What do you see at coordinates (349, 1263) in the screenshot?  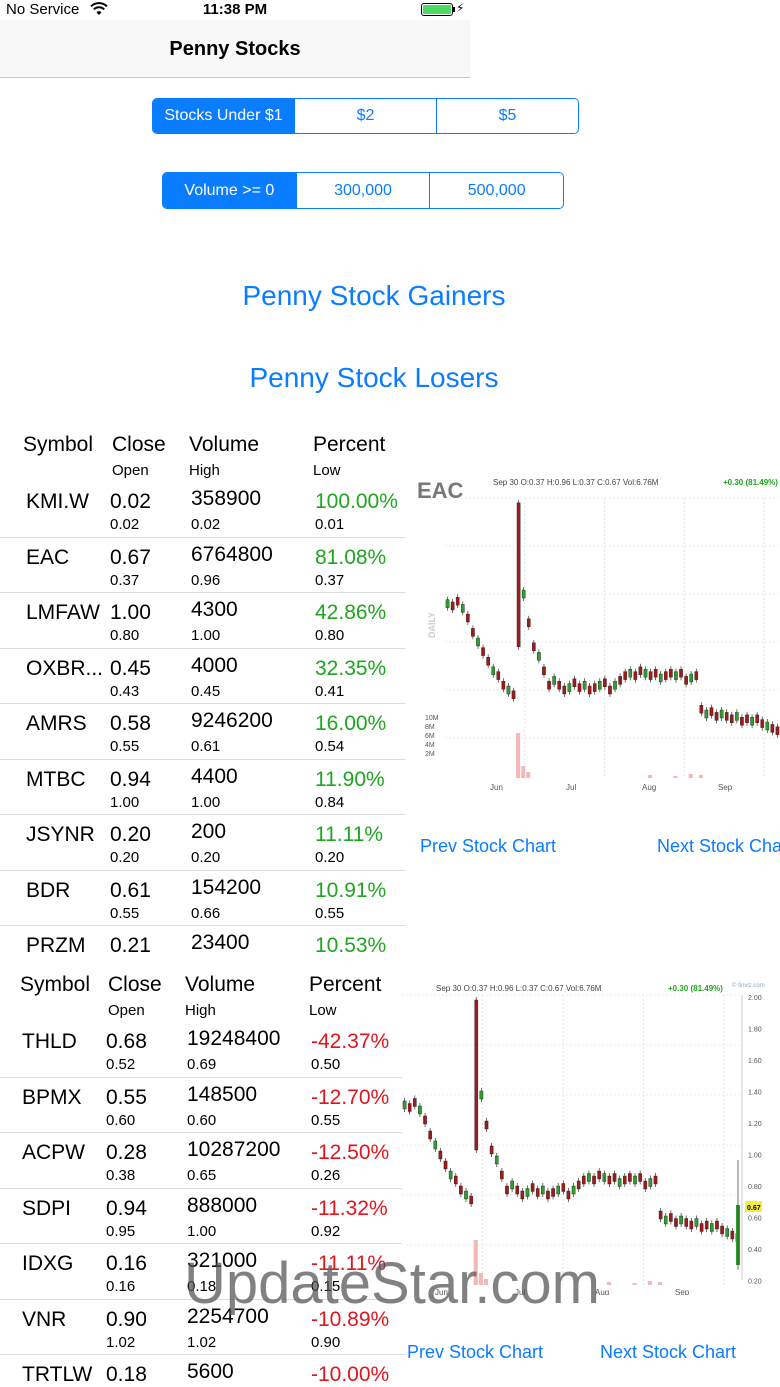 I see `percent-cell: -11.11%` at bounding box center [349, 1263].